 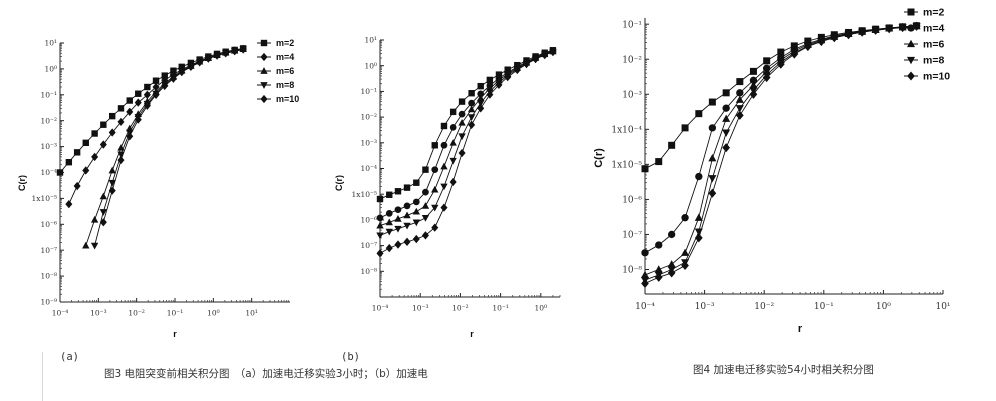 I want to click on y-tick-label: 10⁻³, so click(x=368, y=142).